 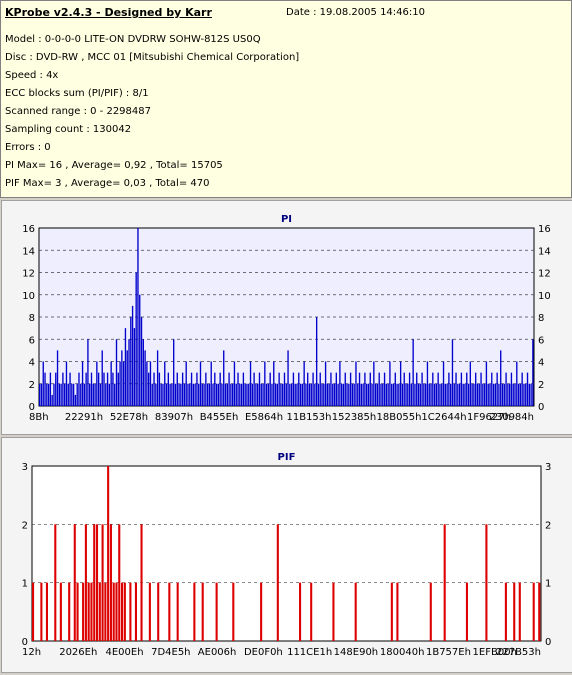 What do you see at coordinates (544, 251) in the screenshot?
I see `pi-y-tick-label-right: 14` at bounding box center [544, 251].